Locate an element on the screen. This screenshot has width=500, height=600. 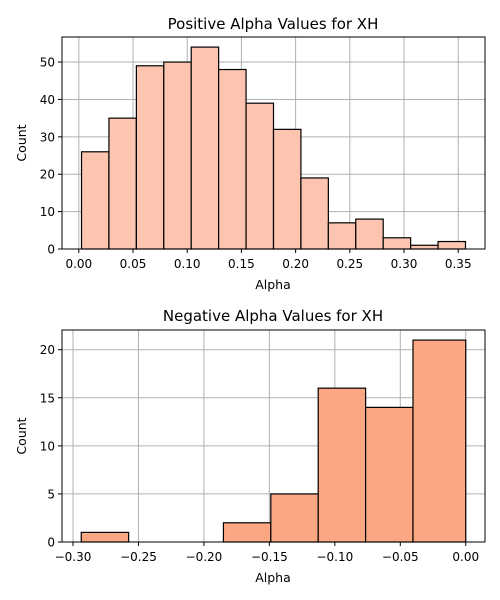
x-tick-label: 0.20 is located at coordinates (295, 264).